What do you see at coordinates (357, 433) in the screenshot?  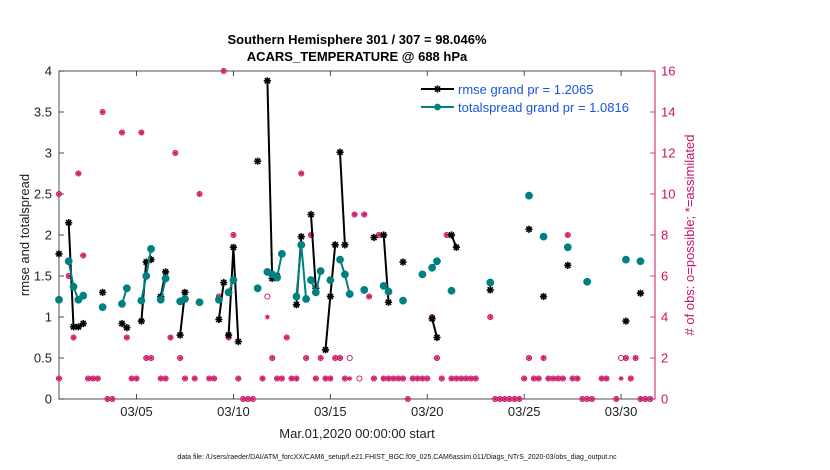 I see `x-axis-label: Mar.01,2020 00:00:00 start` at bounding box center [357, 433].